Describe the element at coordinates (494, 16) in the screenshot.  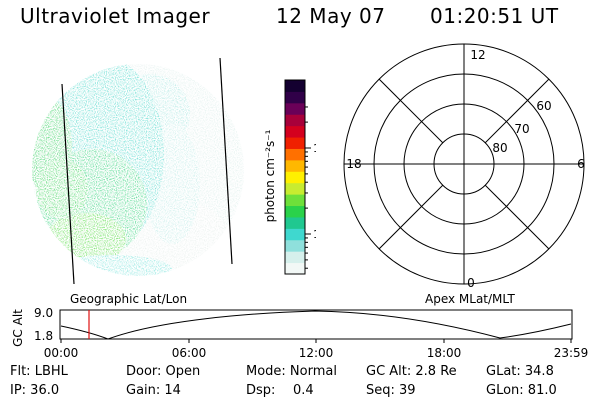
I see `time-label: 01:20:51 UT` at that location.